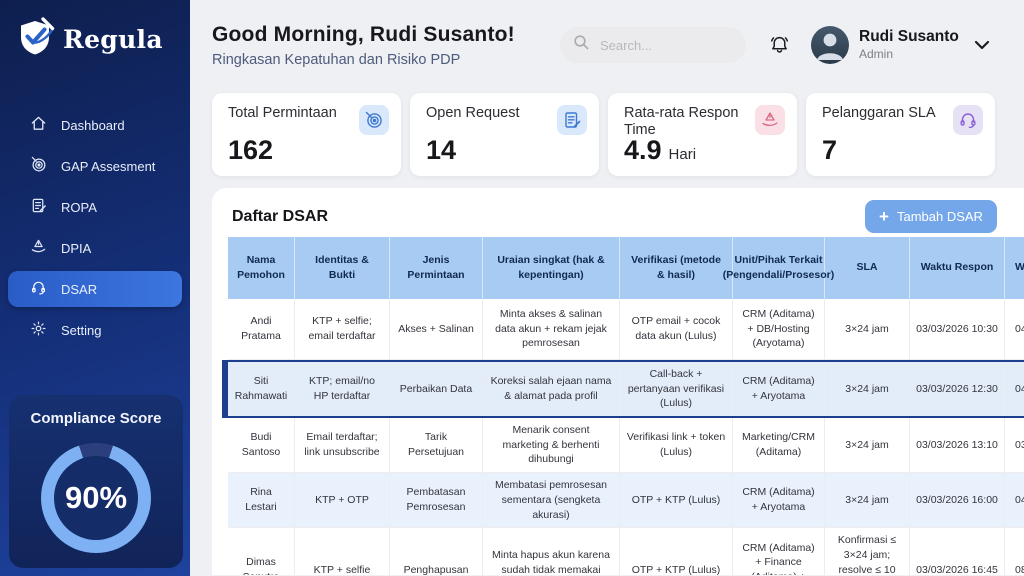  What do you see at coordinates (884, 216) in the screenshot?
I see `plus-icon: +` at bounding box center [884, 216].